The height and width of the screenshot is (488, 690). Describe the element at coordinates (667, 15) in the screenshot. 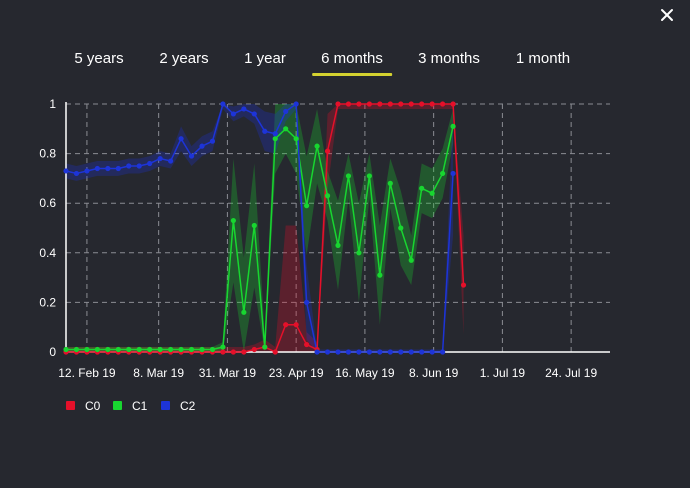

I see `close-button` at that location.